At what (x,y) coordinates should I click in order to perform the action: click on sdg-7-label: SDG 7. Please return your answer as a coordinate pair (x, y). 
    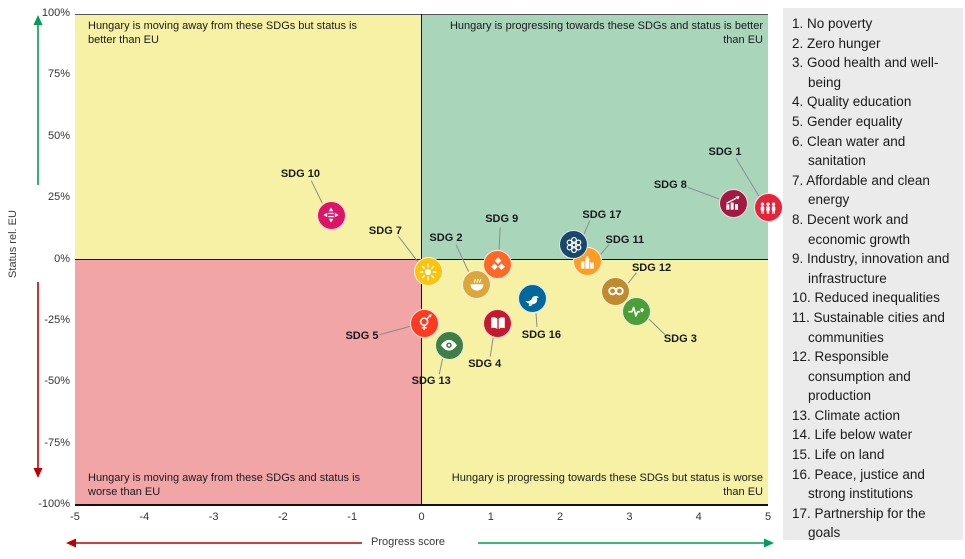
    Looking at the image, I should click on (385, 230).